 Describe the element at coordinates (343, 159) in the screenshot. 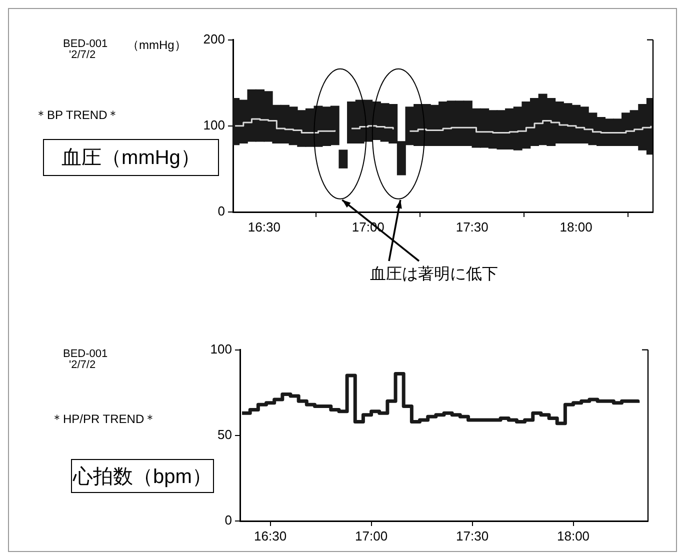

I see `bar` at that location.